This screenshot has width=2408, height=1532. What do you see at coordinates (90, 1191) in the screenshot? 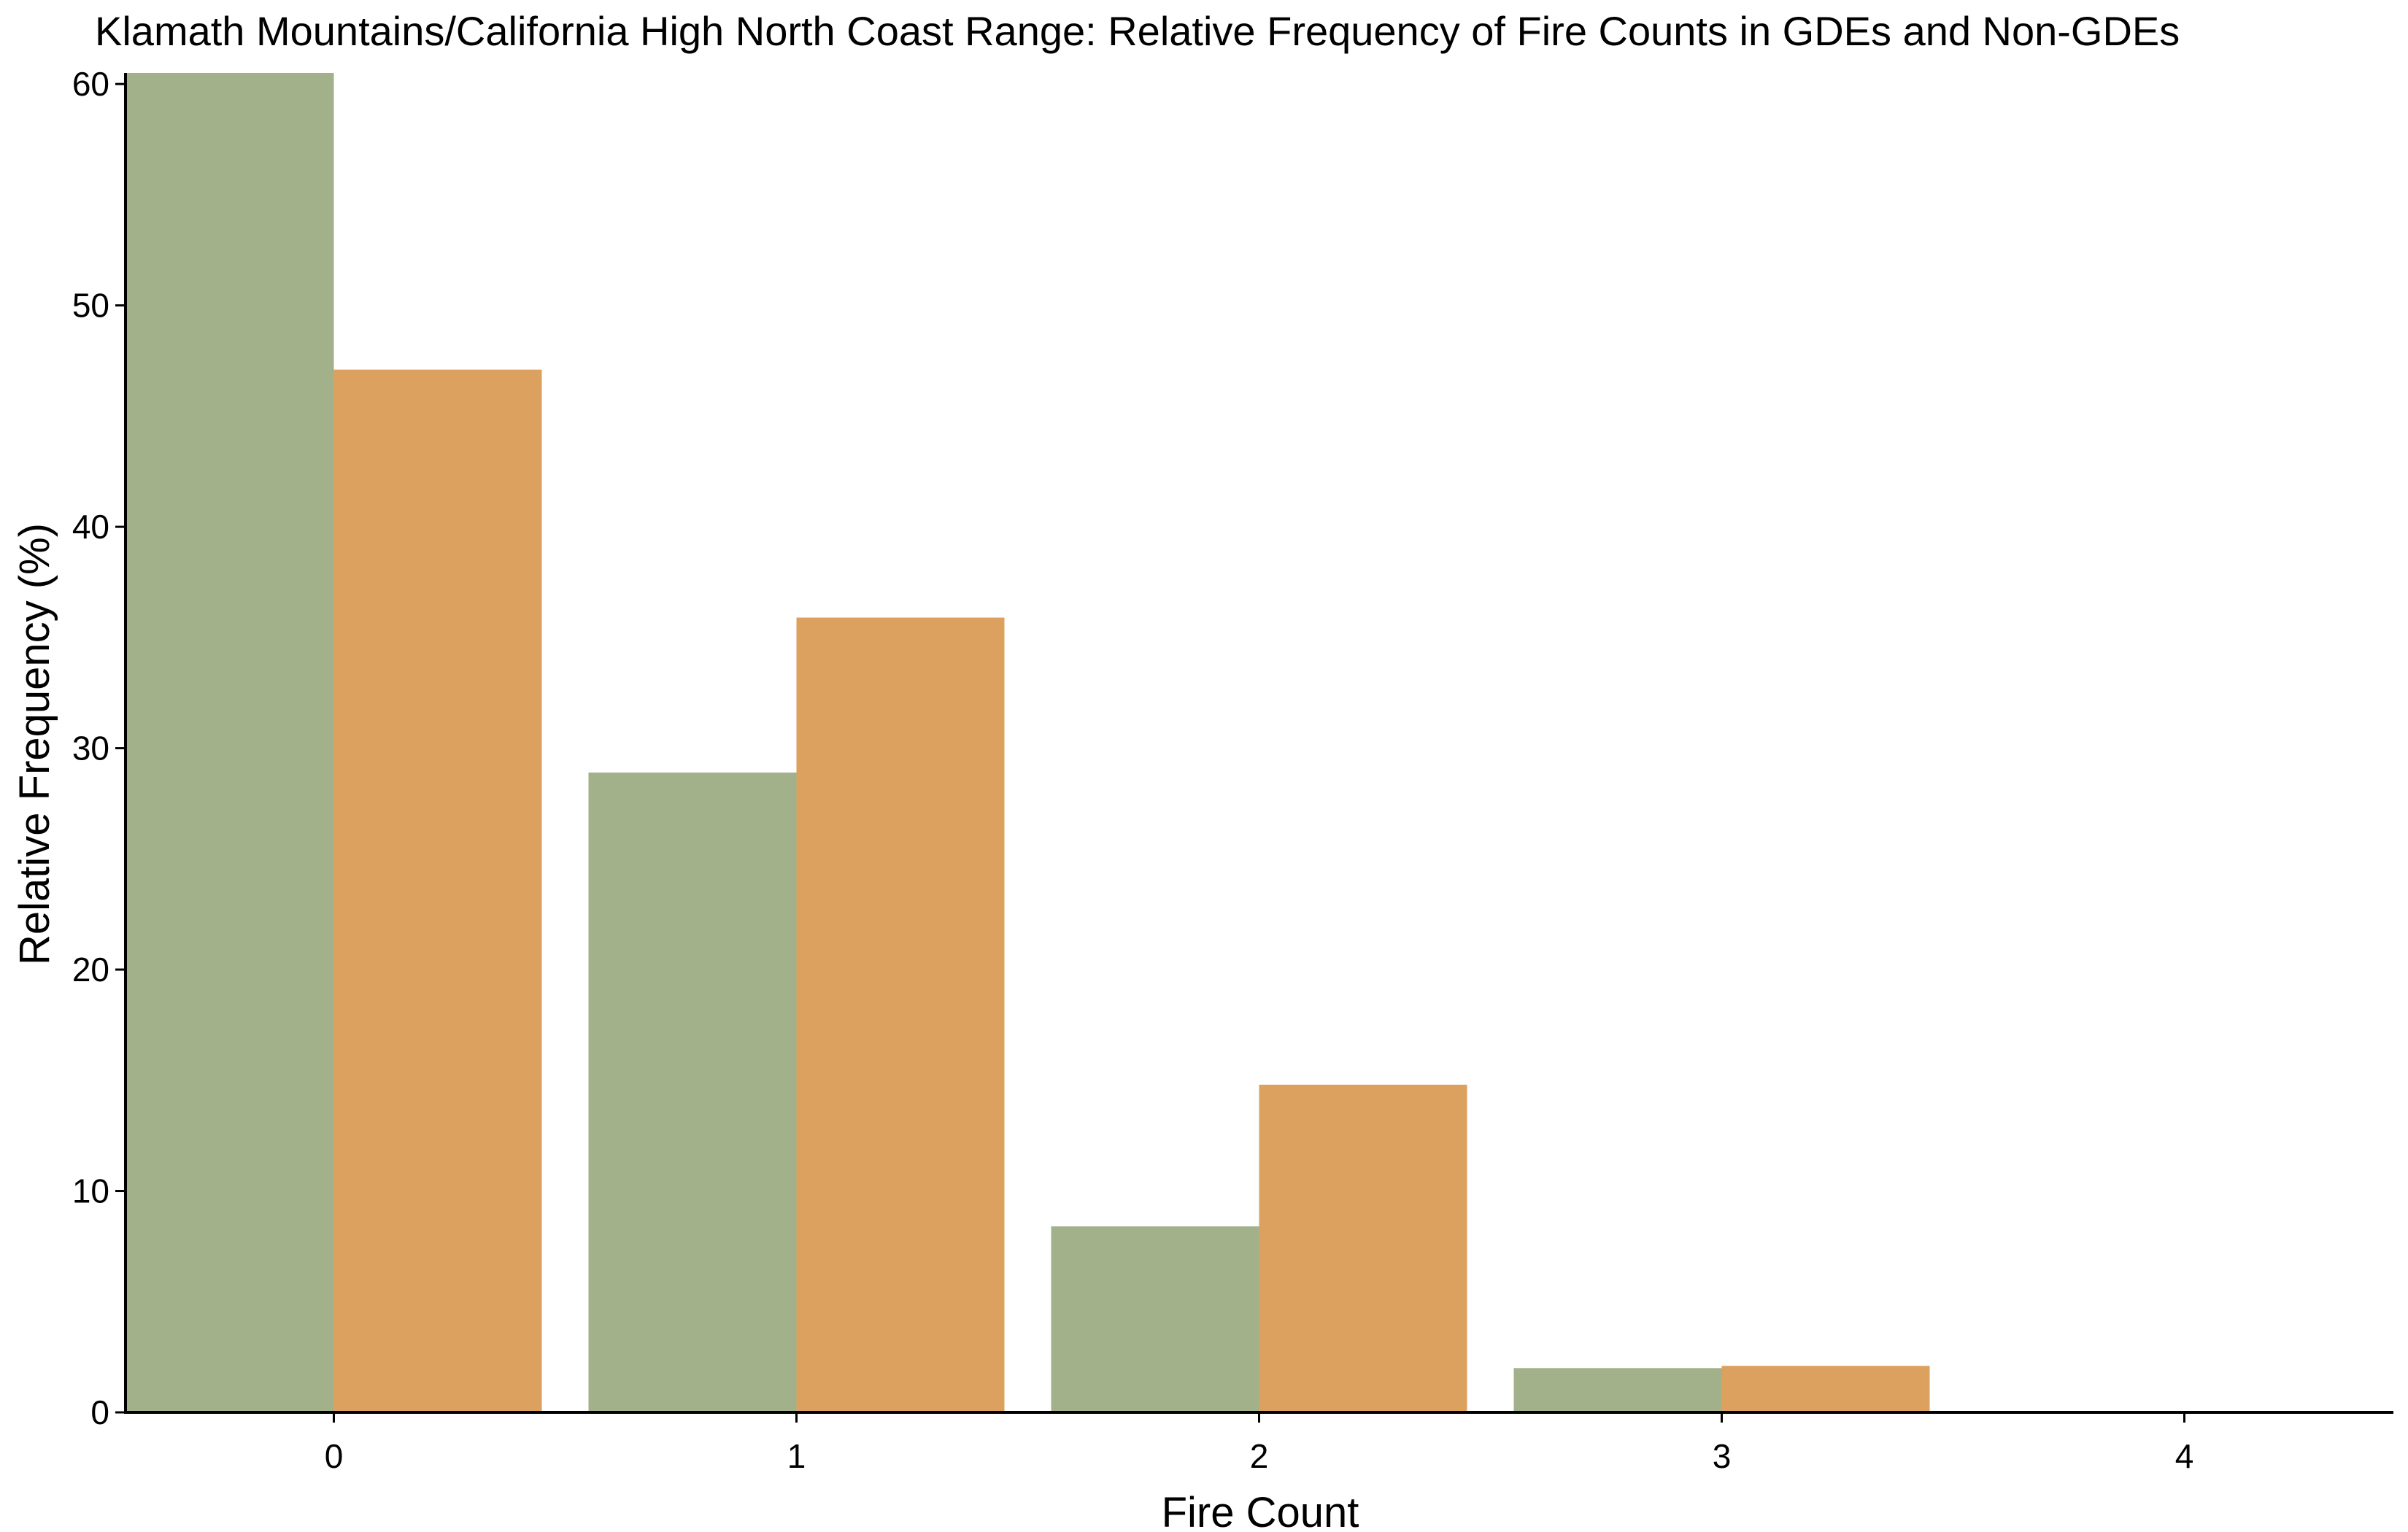
I see `y-tick-label: 10` at bounding box center [90, 1191].